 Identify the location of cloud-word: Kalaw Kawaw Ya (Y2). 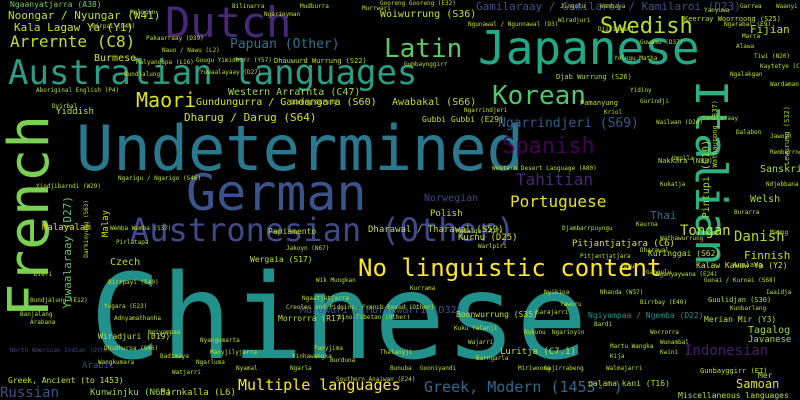
(742, 265).